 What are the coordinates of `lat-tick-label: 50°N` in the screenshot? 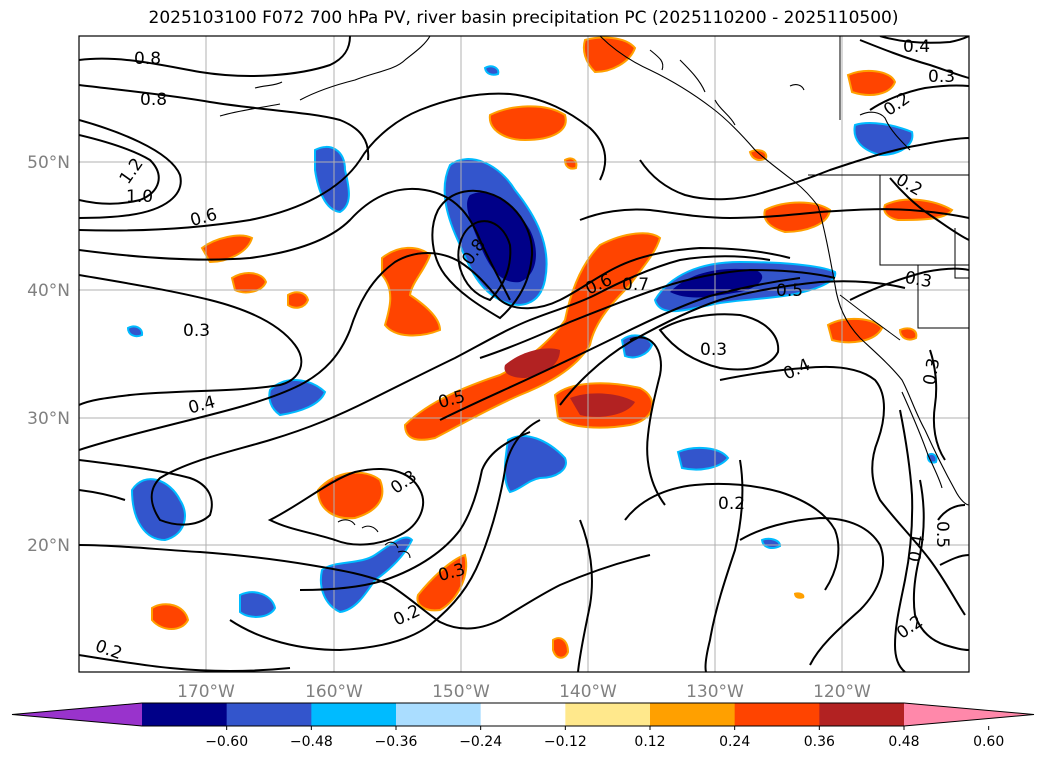 It's located at (48, 163).